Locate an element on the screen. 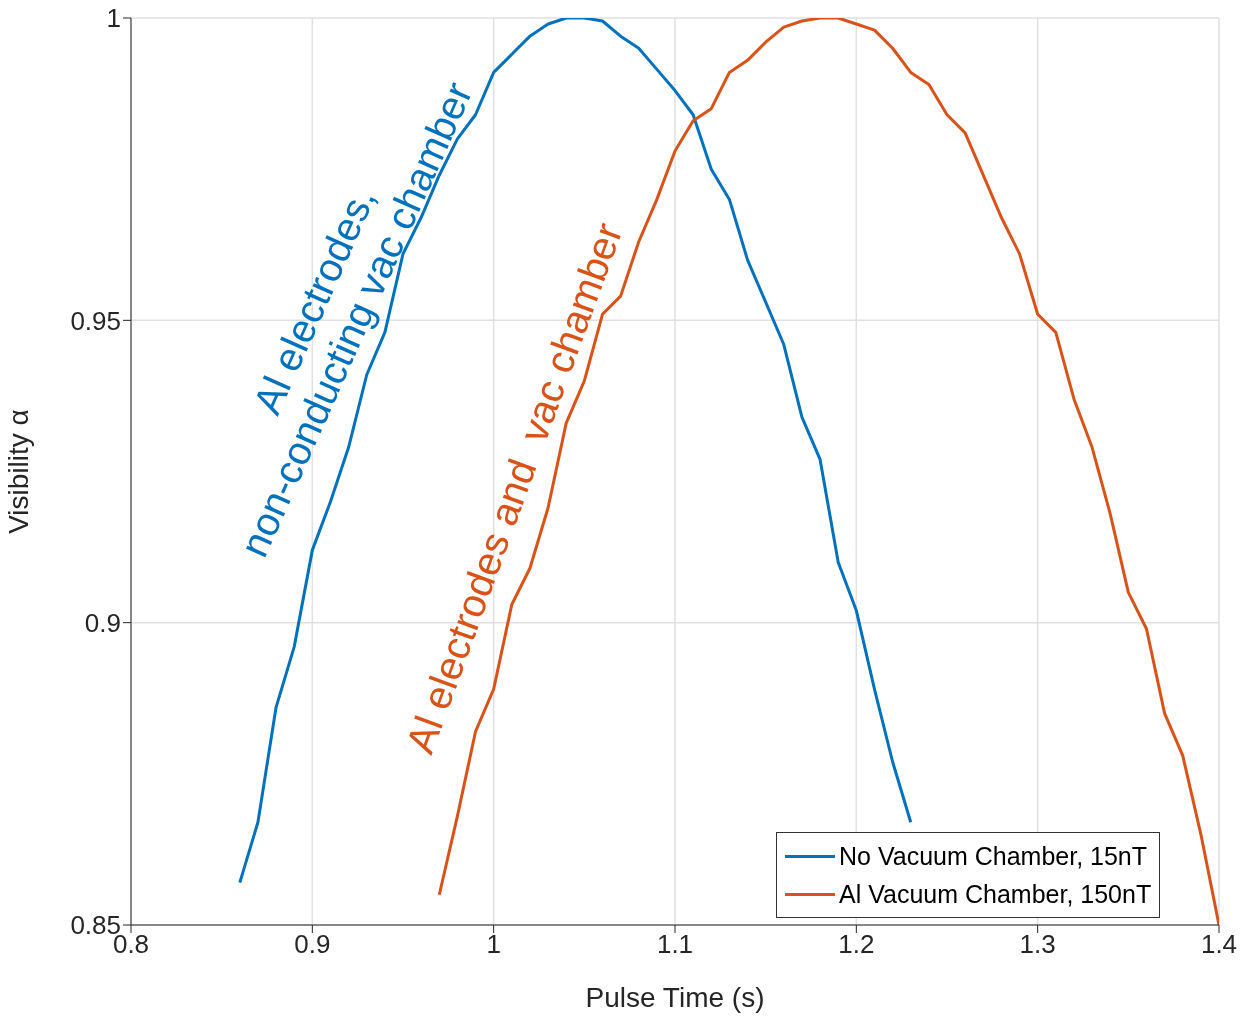  x-tick-label: 1.1 is located at coordinates (675, 944).